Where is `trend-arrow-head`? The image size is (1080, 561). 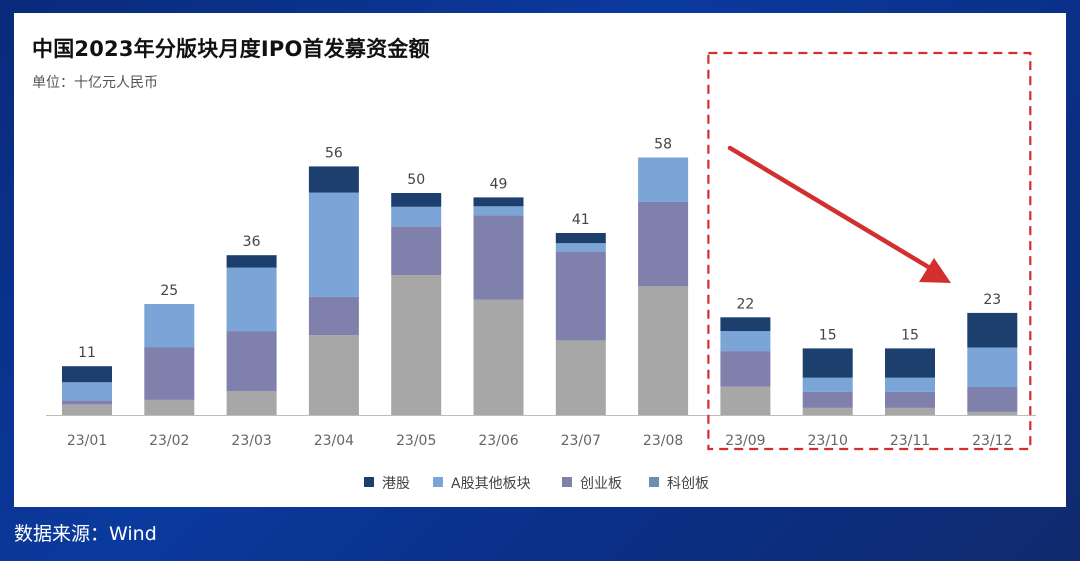 trend-arrow-head is located at coordinates (935, 270).